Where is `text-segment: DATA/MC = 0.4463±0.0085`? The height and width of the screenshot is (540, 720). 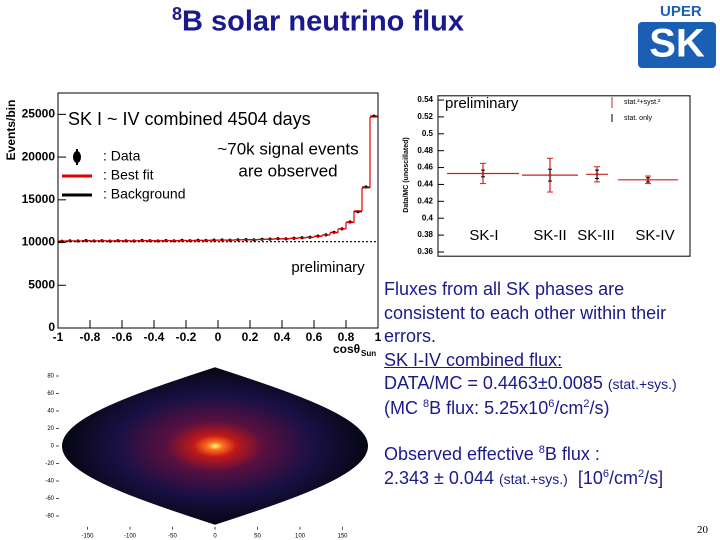
text-segment: DATA/MC = 0.4463±0.0085 is located at coordinates (496, 383).